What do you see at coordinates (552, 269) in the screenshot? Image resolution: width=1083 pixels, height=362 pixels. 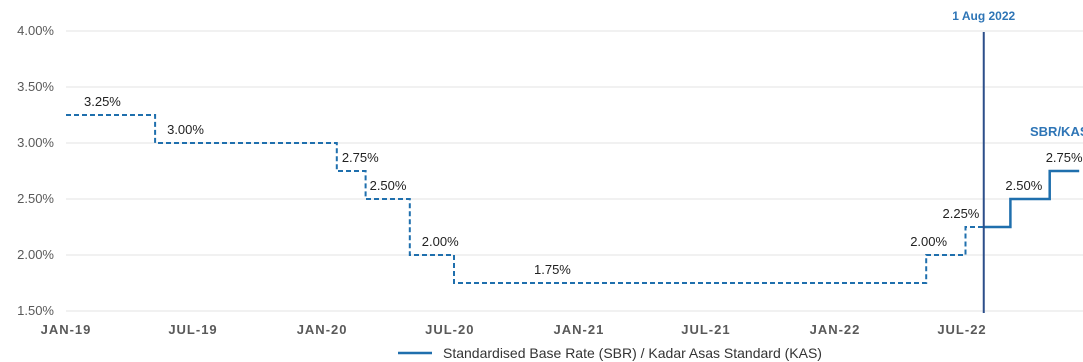 I see `data-label: 1.75%` at bounding box center [552, 269].